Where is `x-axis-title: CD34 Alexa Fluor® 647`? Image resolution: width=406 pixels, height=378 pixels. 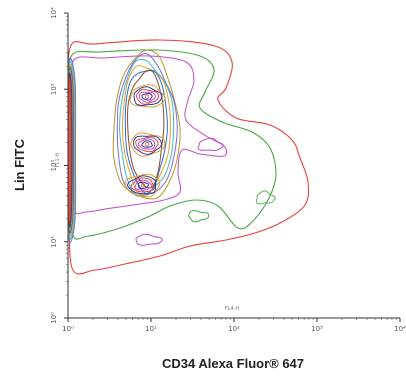 x-axis-title: CD34 Alexa Fluor® 647 is located at coordinates (233, 363).